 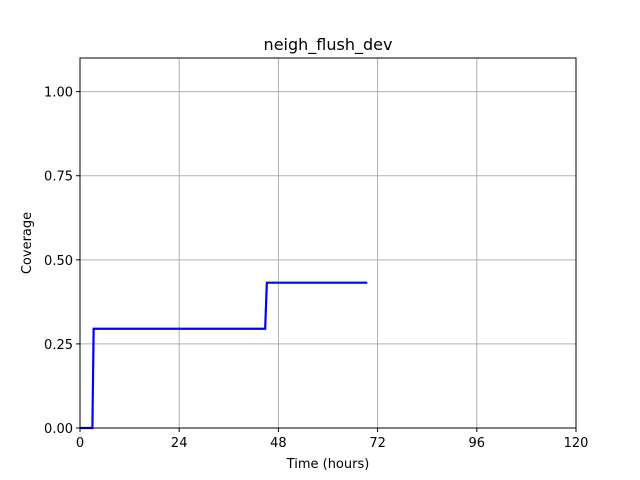 I want to click on y-axis-title: Coverage, so click(x=27, y=243).